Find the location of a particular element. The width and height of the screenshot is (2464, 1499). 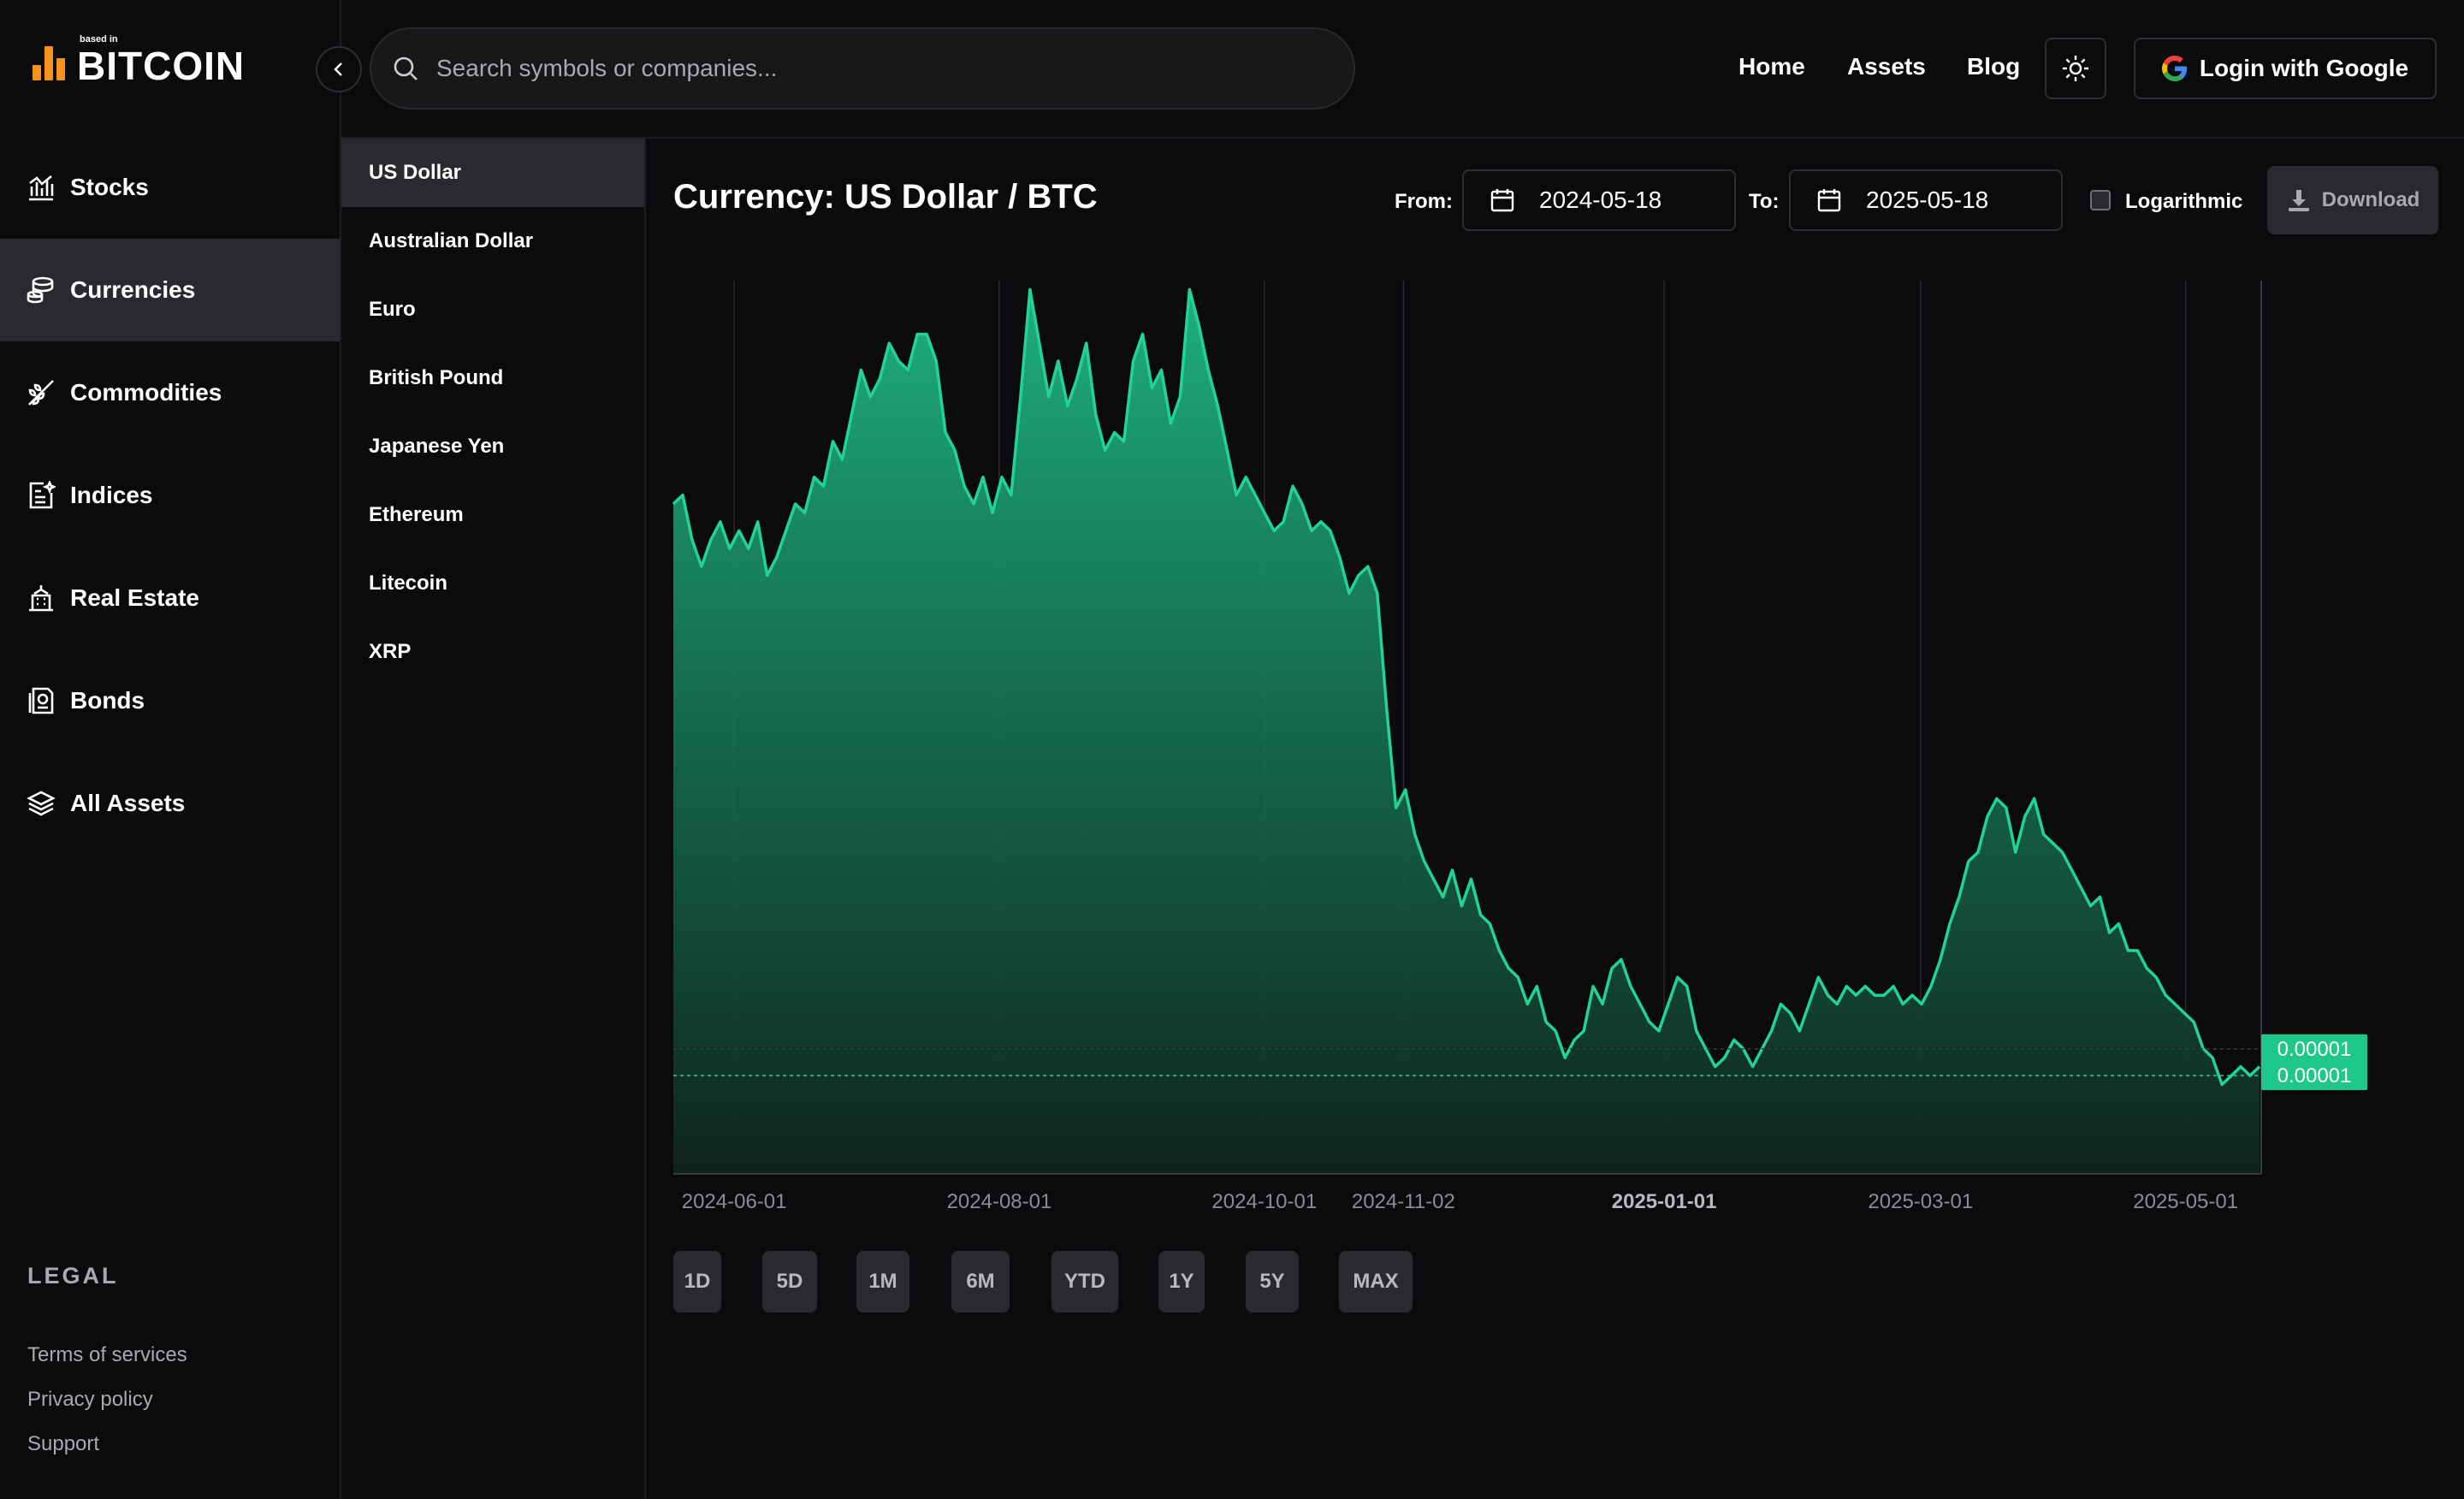

sidebar-item-label: Stocks is located at coordinates (109, 187).